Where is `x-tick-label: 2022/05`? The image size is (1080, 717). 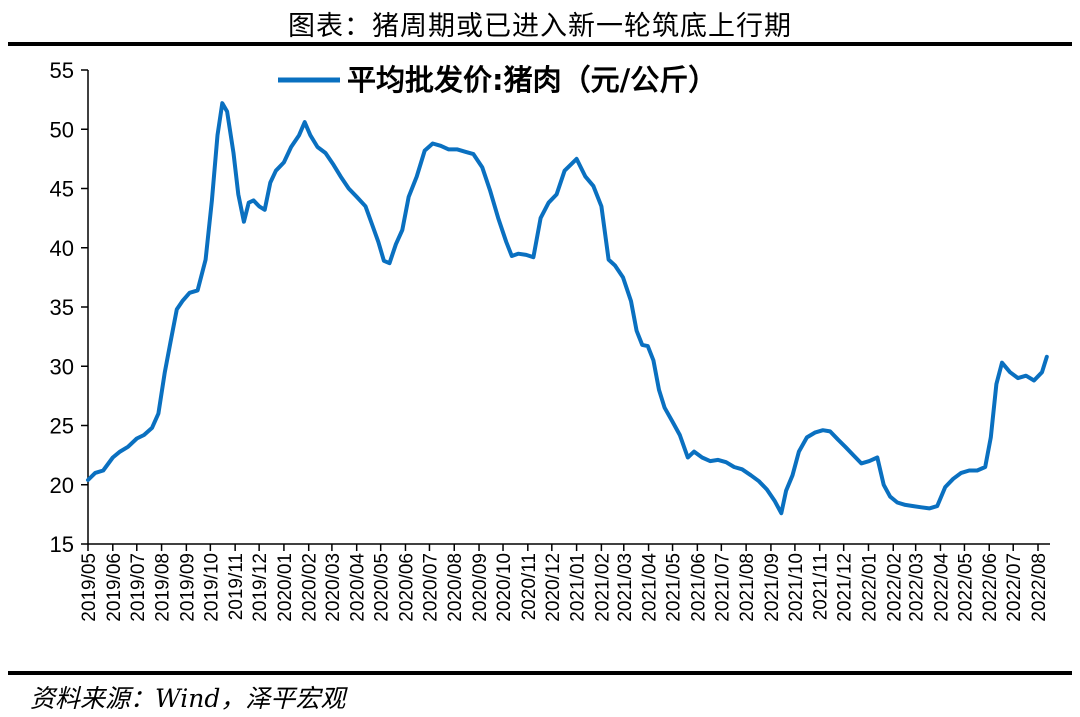 x-tick-label: 2022/05 is located at coordinates (965, 587).